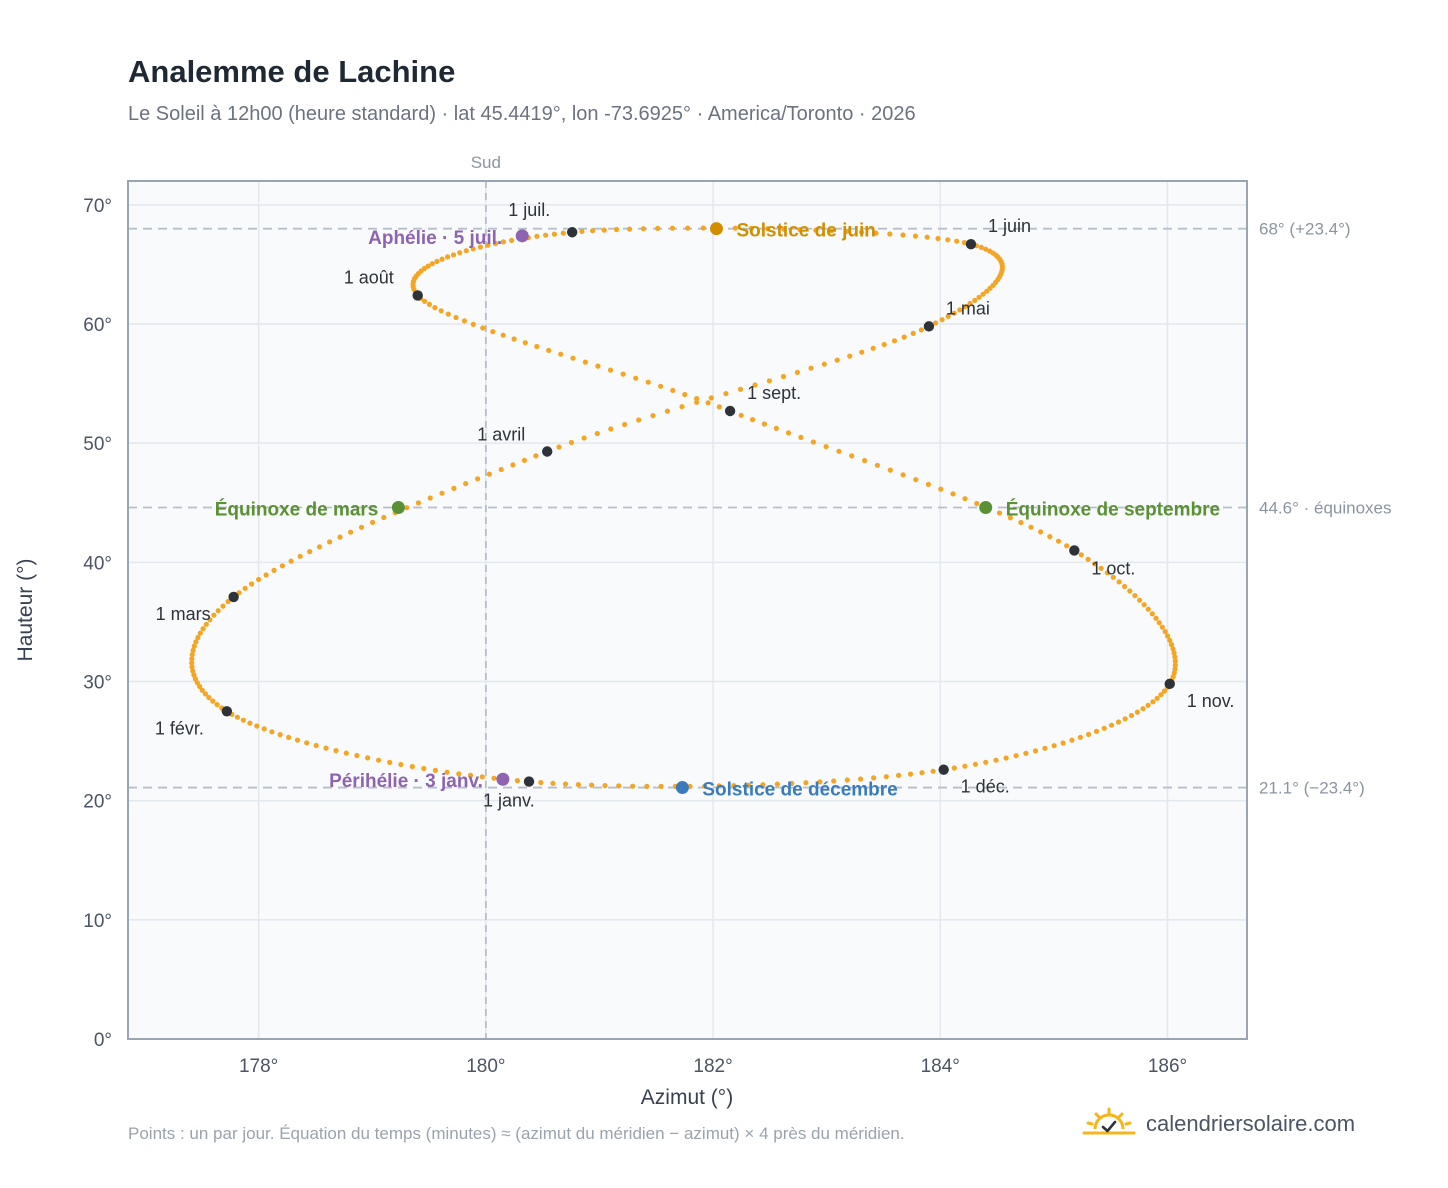 The width and height of the screenshot is (1448, 1188). I want to click on brand-link: calendriersolaire.com, so click(1218, 1124).